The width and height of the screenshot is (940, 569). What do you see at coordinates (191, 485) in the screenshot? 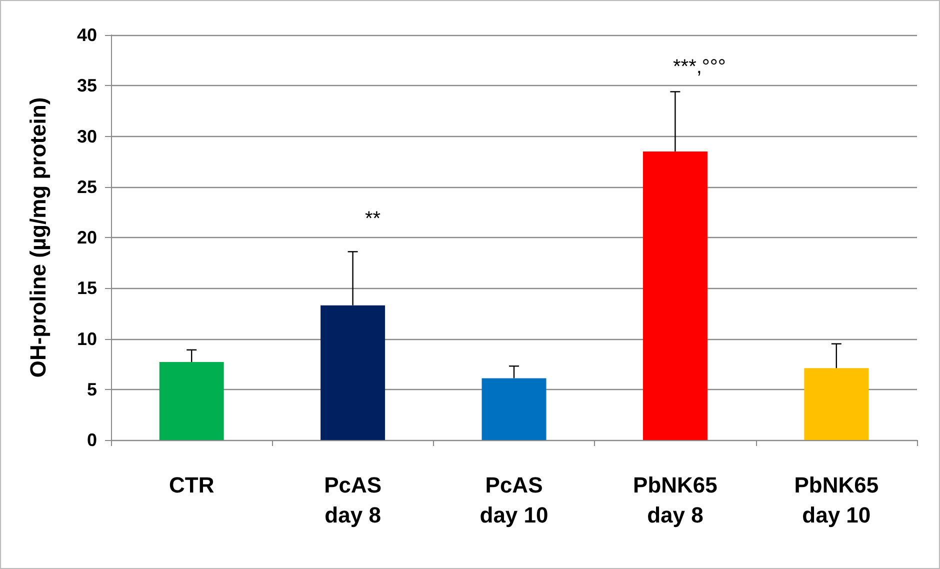
I see `x-tick-label: CTR` at bounding box center [191, 485].